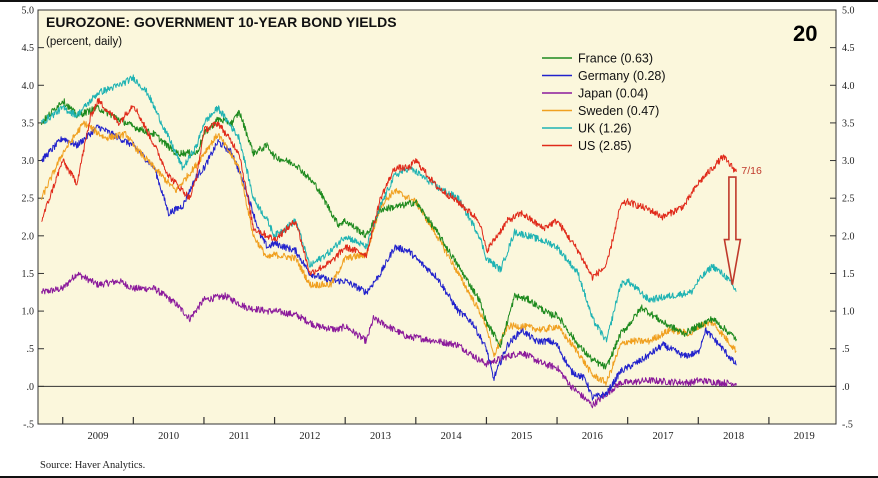 This screenshot has height=478, width=878. I want to click on legend-label: Sweden (0.47), so click(618, 111).